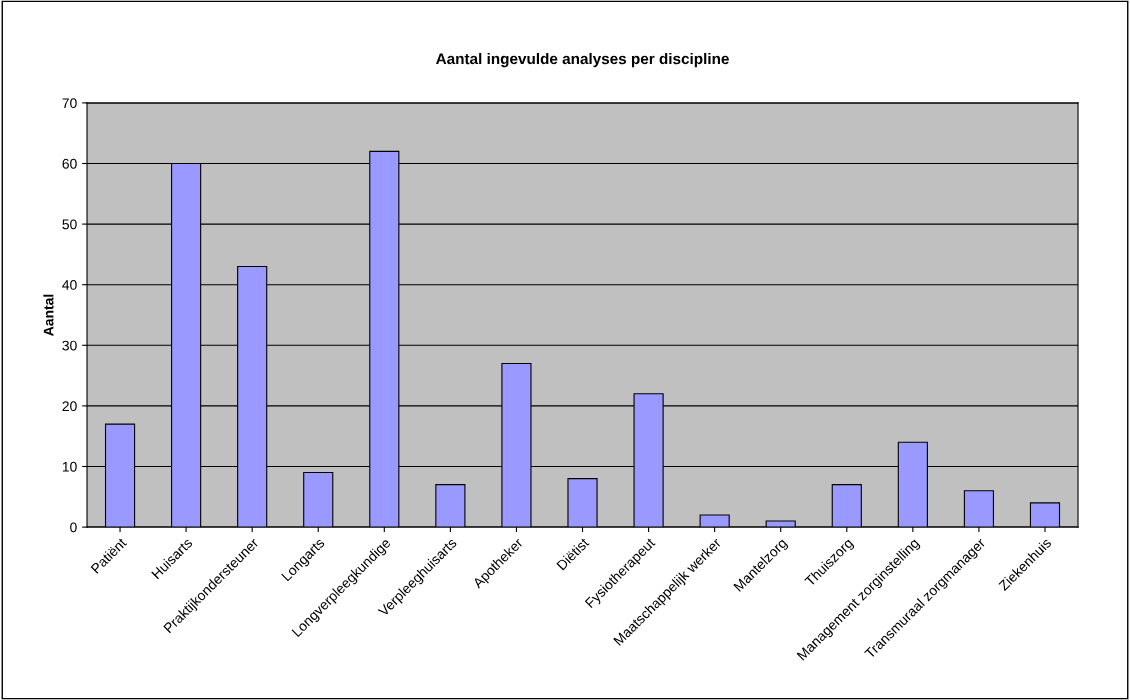 The height and width of the screenshot is (700, 1130). Describe the element at coordinates (69, 224) in the screenshot. I see `y-tick-label: 50` at that location.